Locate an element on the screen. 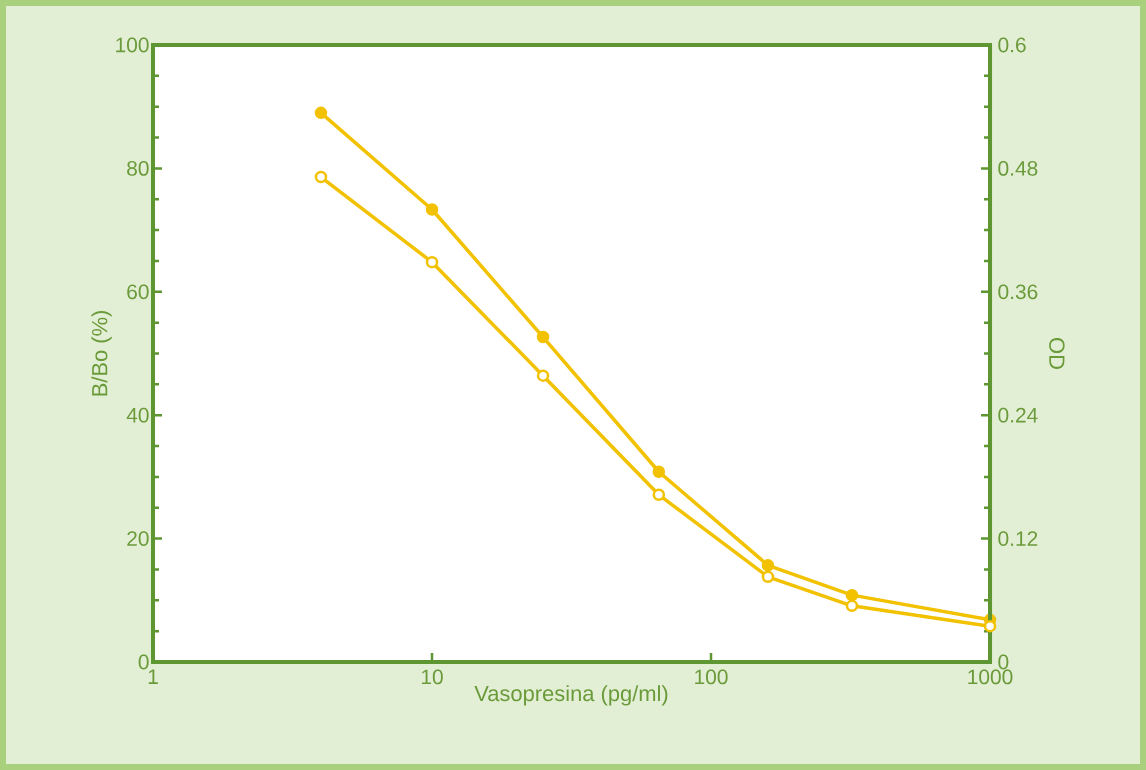 The height and width of the screenshot is (770, 1146). y-axis-title: B/Bo (%) is located at coordinates (101, 353).